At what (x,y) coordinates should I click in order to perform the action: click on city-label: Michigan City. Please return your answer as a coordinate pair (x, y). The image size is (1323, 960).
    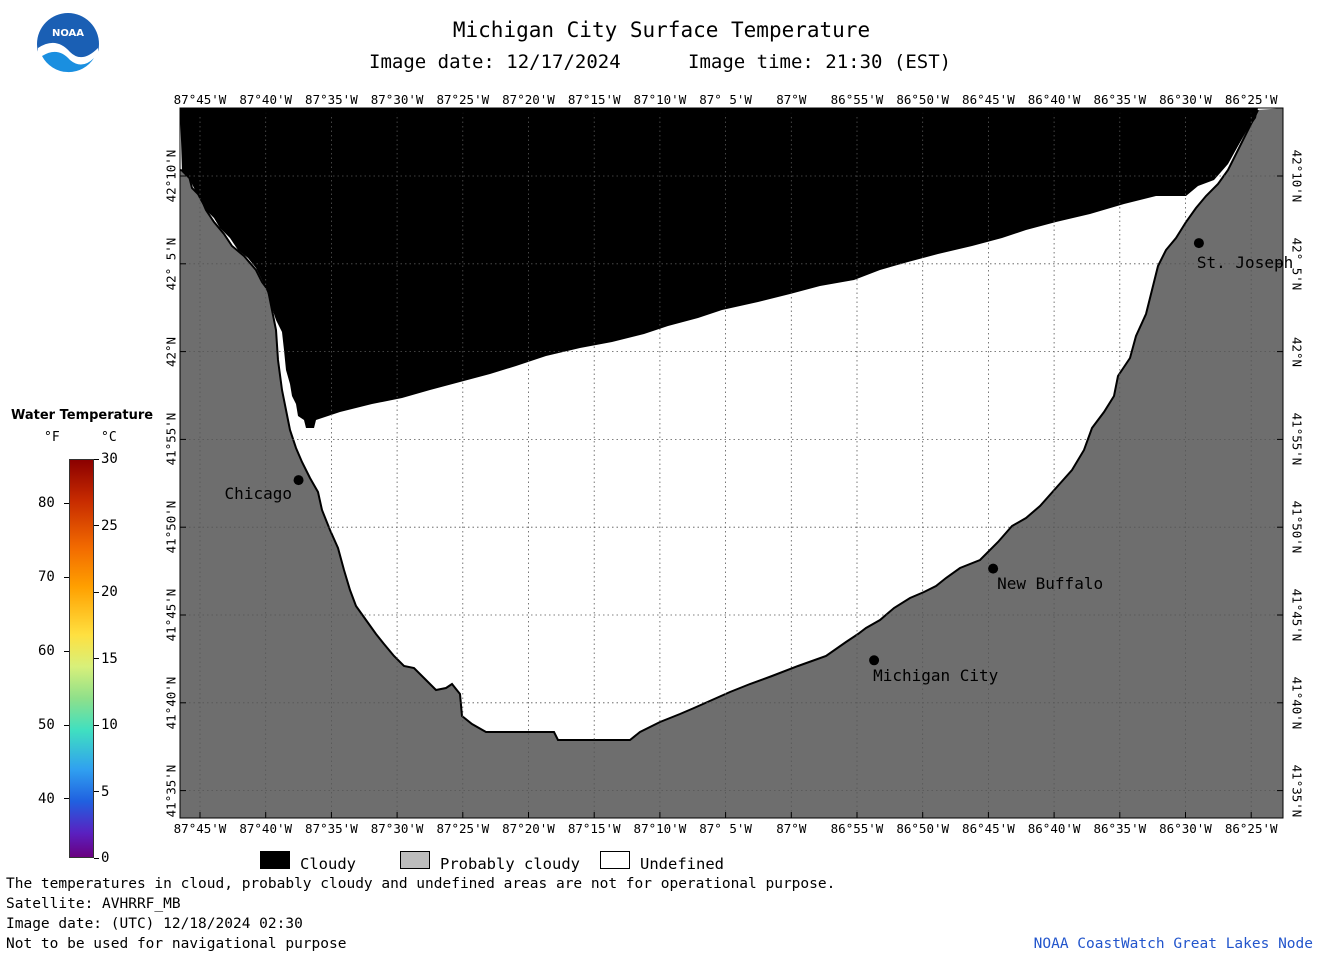
    Looking at the image, I should click on (936, 676).